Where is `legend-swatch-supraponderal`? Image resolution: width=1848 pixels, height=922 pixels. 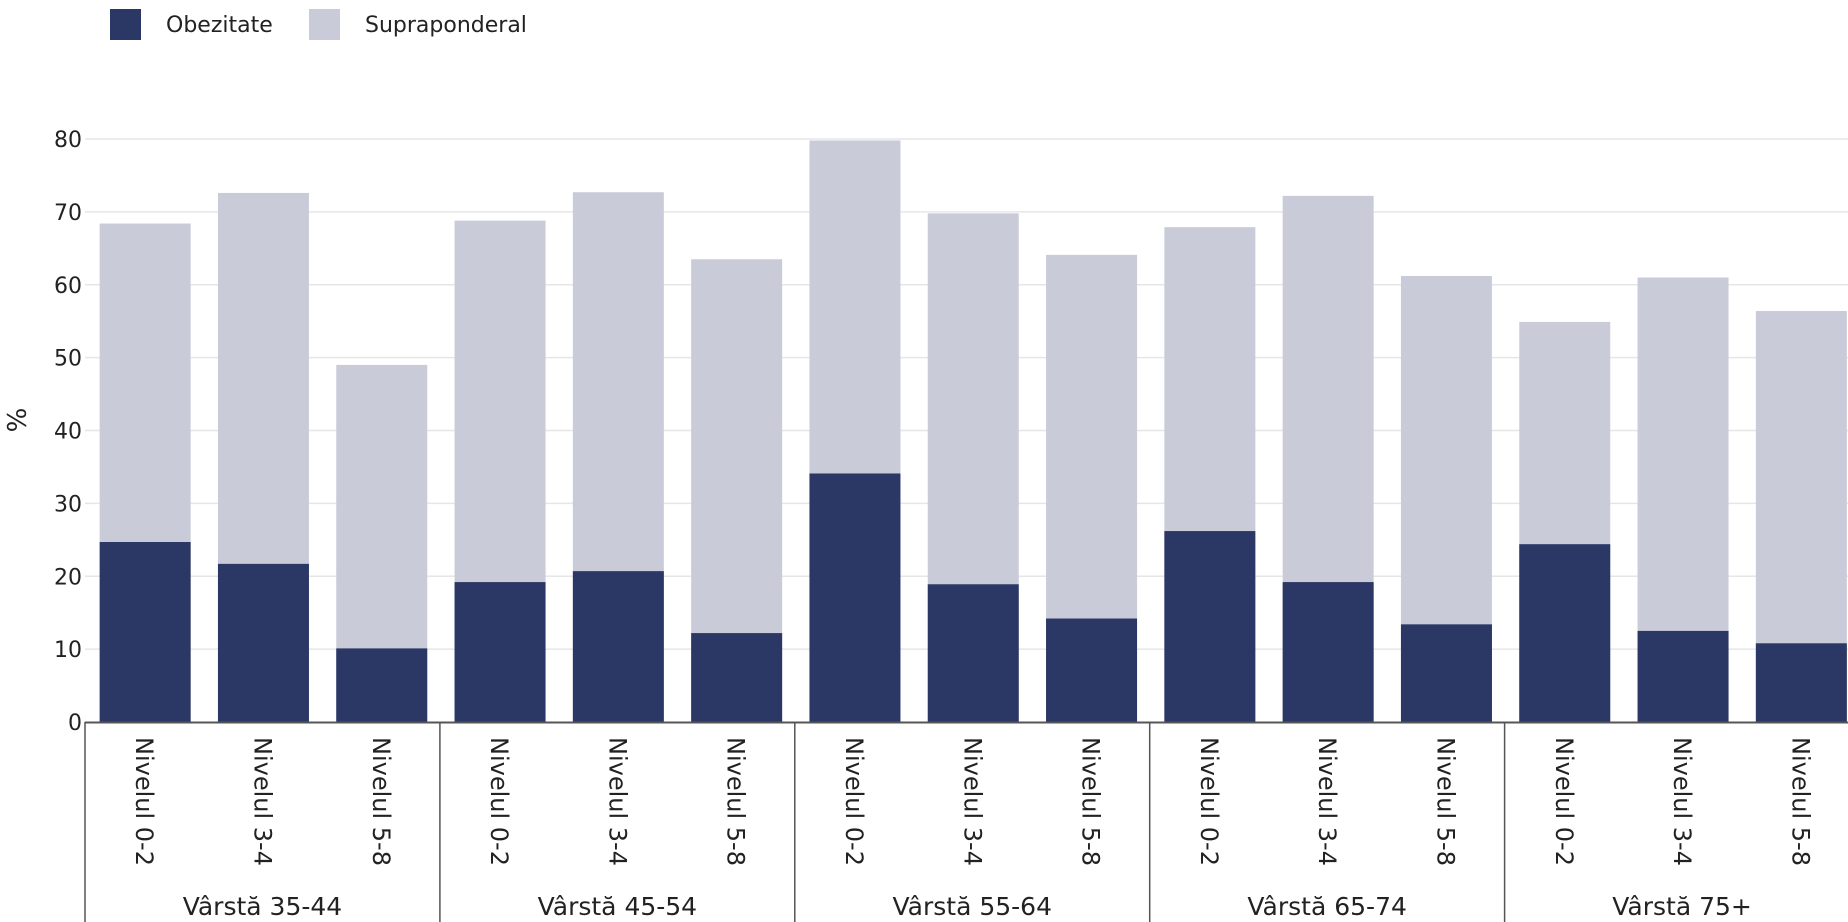 legend-swatch-supraponderal is located at coordinates (324, 24).